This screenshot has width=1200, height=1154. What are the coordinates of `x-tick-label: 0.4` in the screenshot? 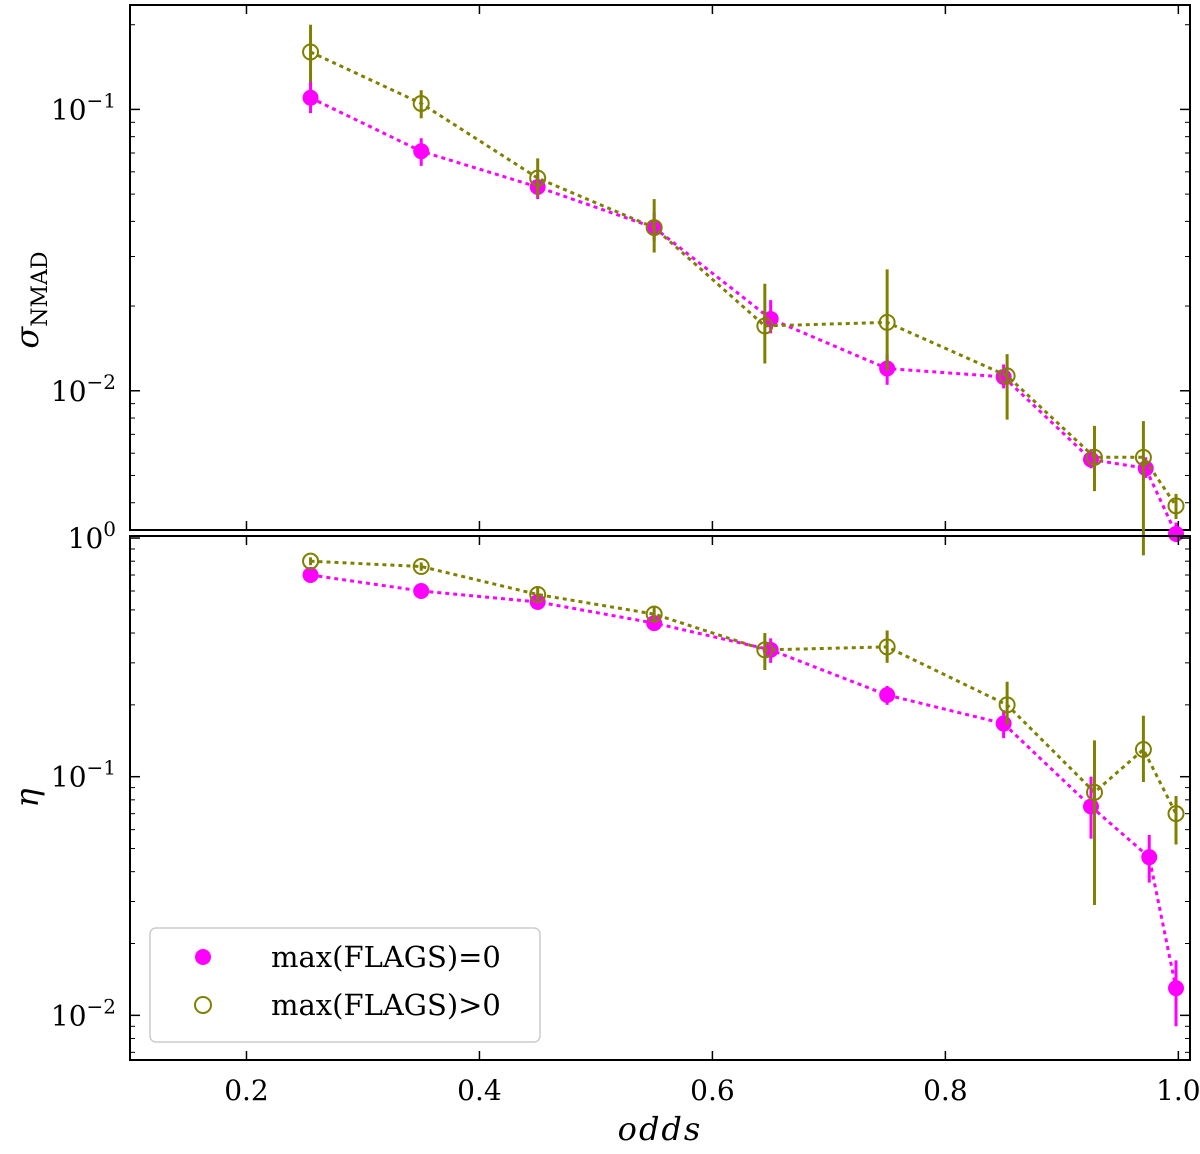 It's located at (479, 1090).